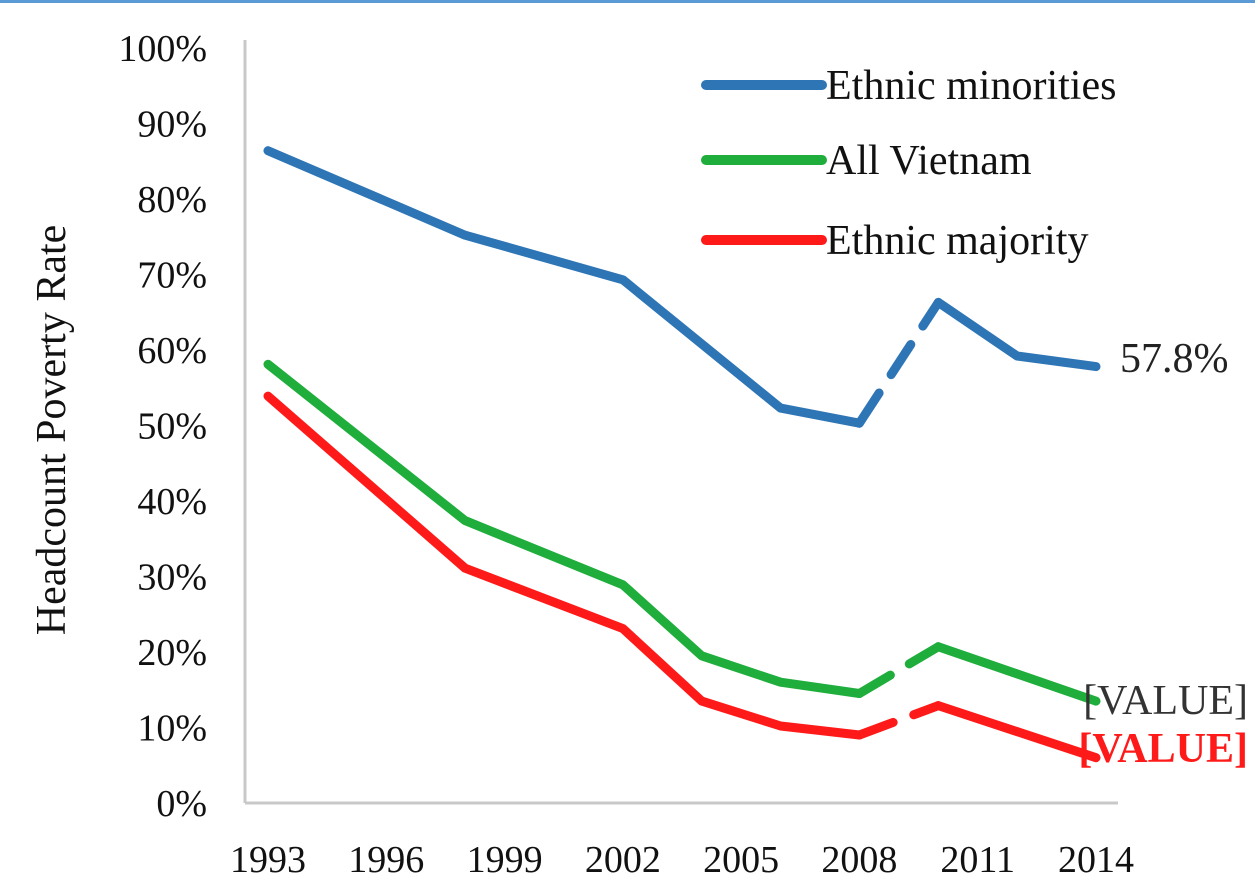 The width and height of the screenshot is (1255, 881). What do you see at coordinates (1165, 701) in the screenshot?
I see `end-label-2: [VALUE]` at bounding box center [1165, 701].